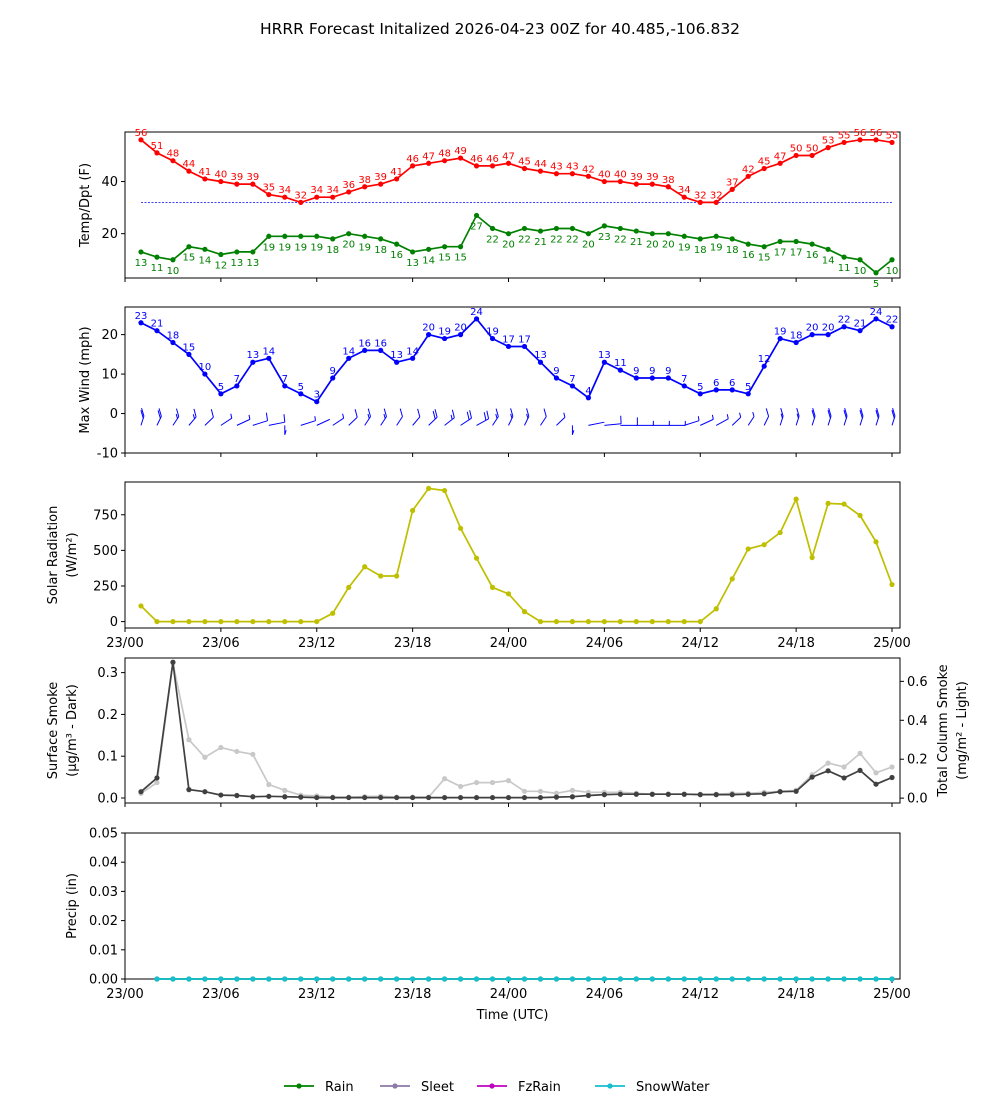  What do you see at coordinates (492, 332) in the screenshot?
I see `data-label-wind: 19` at bounding box center [492, 332].